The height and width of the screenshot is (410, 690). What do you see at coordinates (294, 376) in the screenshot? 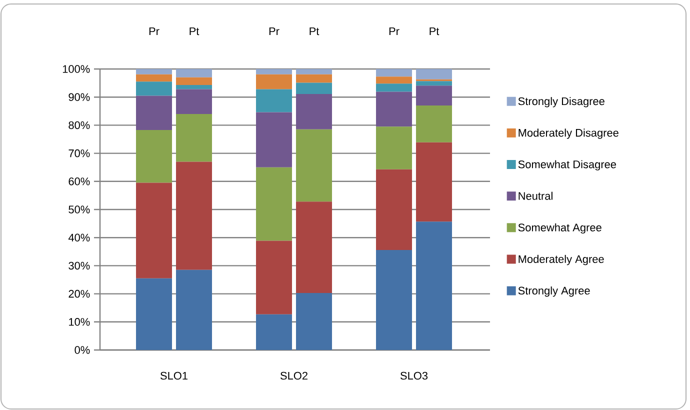
I see `text: SLO2` at bounding box center [294, 376].